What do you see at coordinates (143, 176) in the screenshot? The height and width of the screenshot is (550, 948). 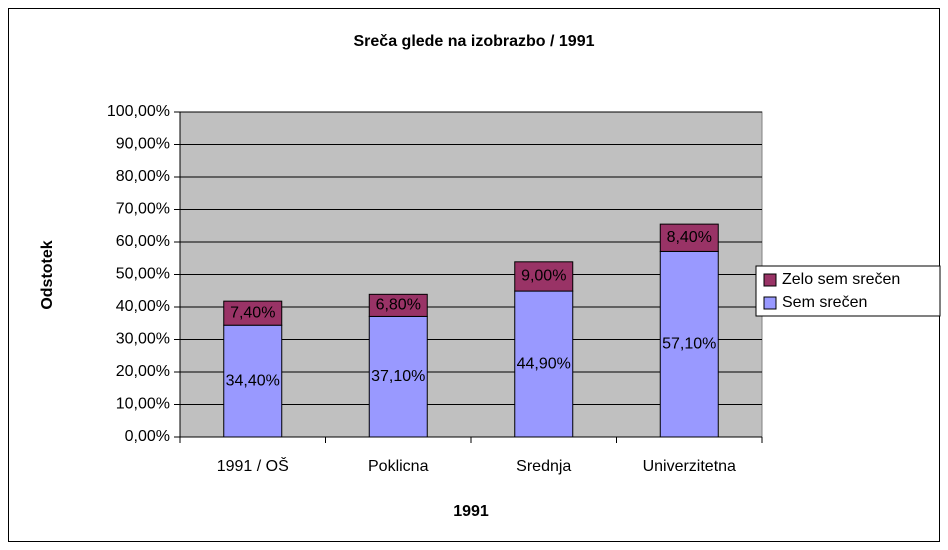 I see `y-tick-label: 80,00%` at bounding box center [143, 176].